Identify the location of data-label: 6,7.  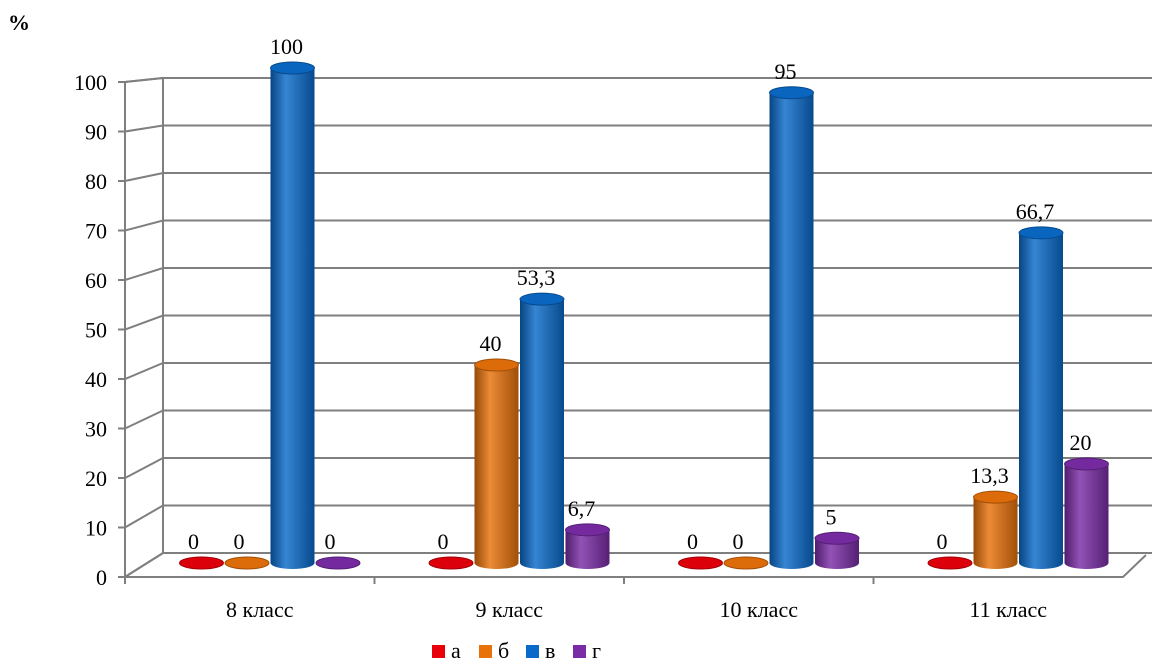
(582, 508).